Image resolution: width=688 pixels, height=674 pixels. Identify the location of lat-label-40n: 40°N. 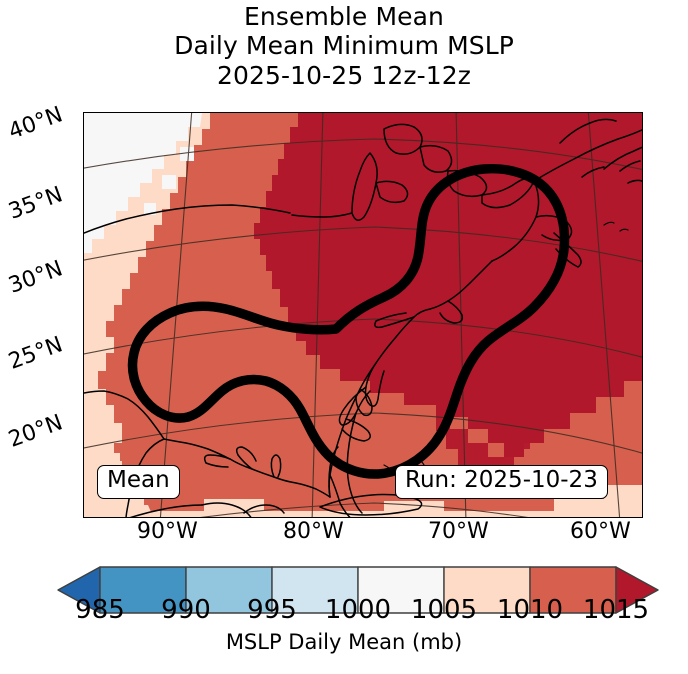
(36, 123).